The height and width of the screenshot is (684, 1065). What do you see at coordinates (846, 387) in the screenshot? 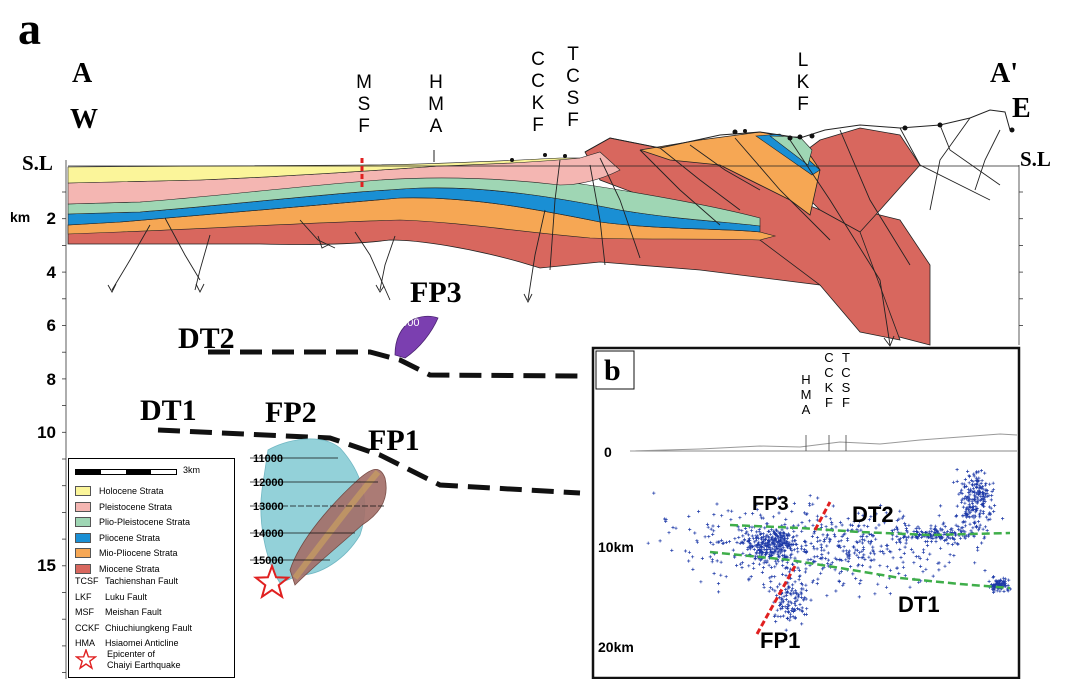
I see `inset-label-char: S` at bounding box center [846, 387].